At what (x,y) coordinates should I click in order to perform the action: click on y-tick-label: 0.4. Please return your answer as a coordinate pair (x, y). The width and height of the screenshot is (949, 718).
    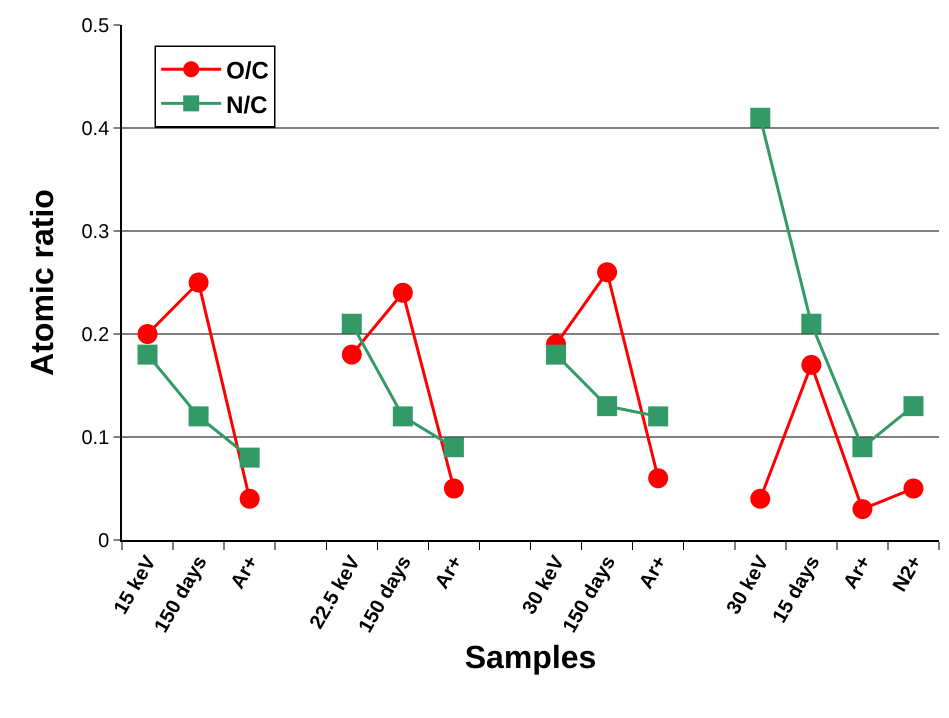
    Looking at the image, I should click on (95, 129).